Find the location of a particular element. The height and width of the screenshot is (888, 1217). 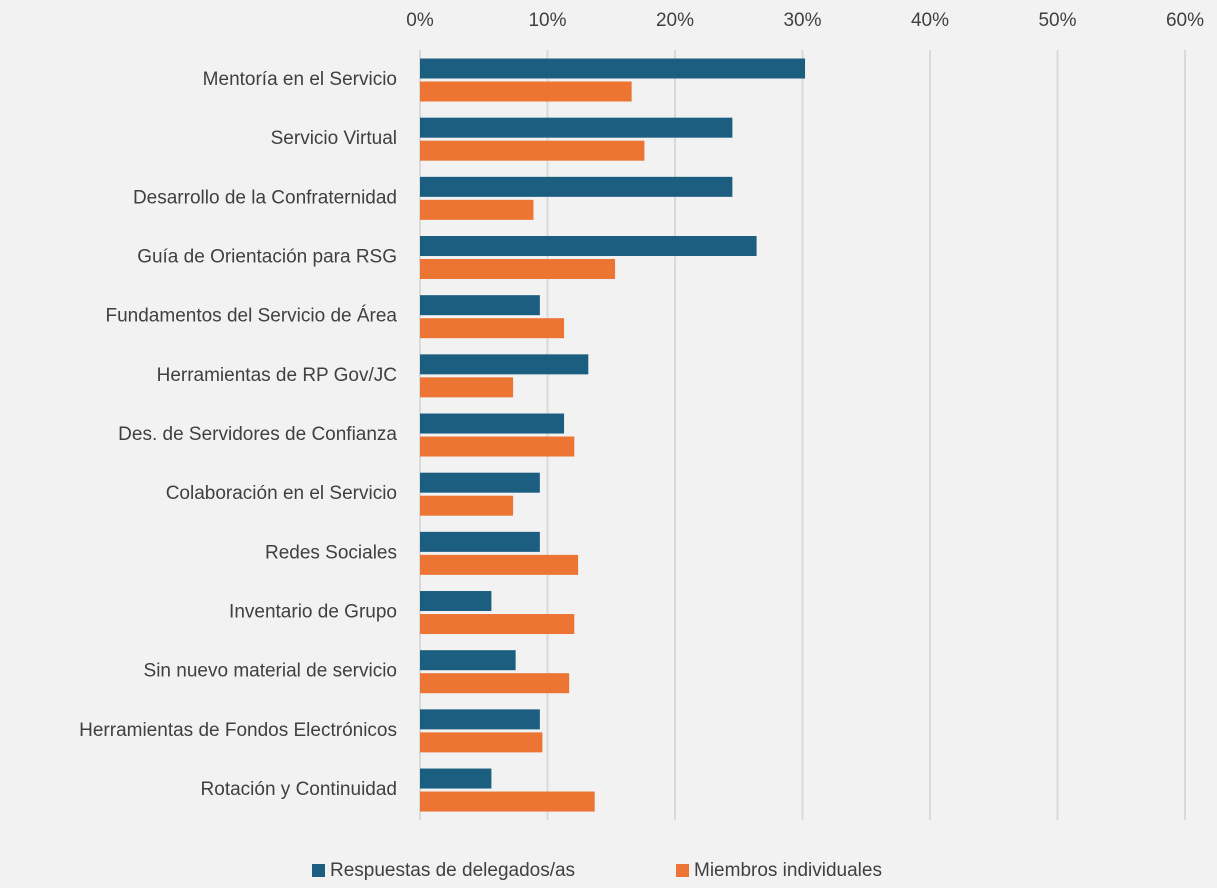

x-tick-label: 30% is located at coordinates (802, 20).